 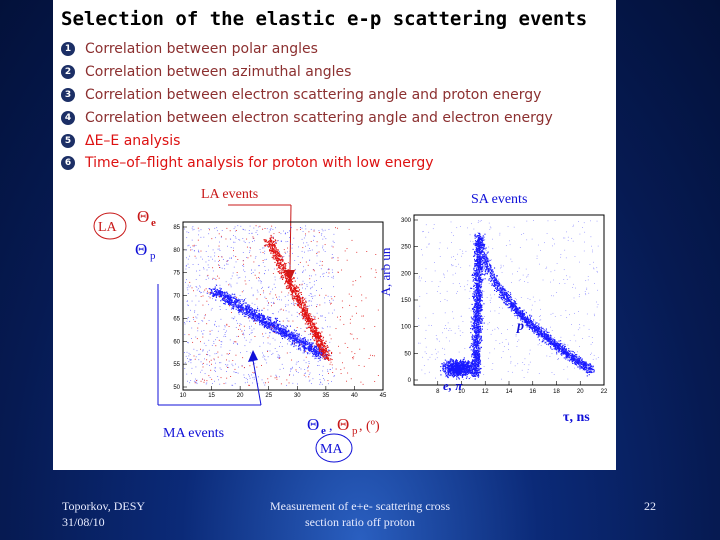 What do you see at coordinates (153, 256) in the screenshot?
I see `theta-p-subscript: p` at bounding box center [153, 256].